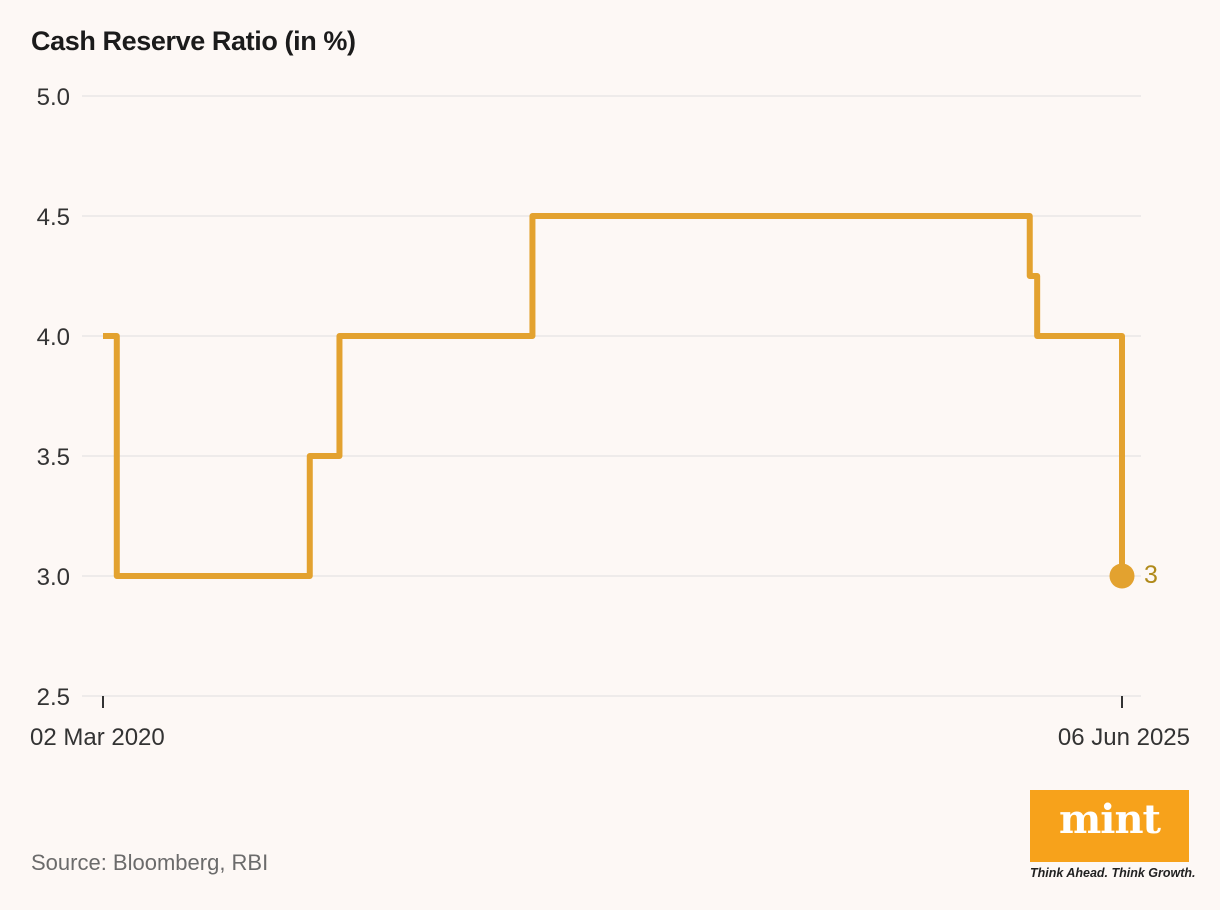 This screenshot has height=910, width=1220. Describe the element at coordinates (1113, 873) in the screenshot. I see `logo-tagline: Think Ahead. Think Growth.` at that location.